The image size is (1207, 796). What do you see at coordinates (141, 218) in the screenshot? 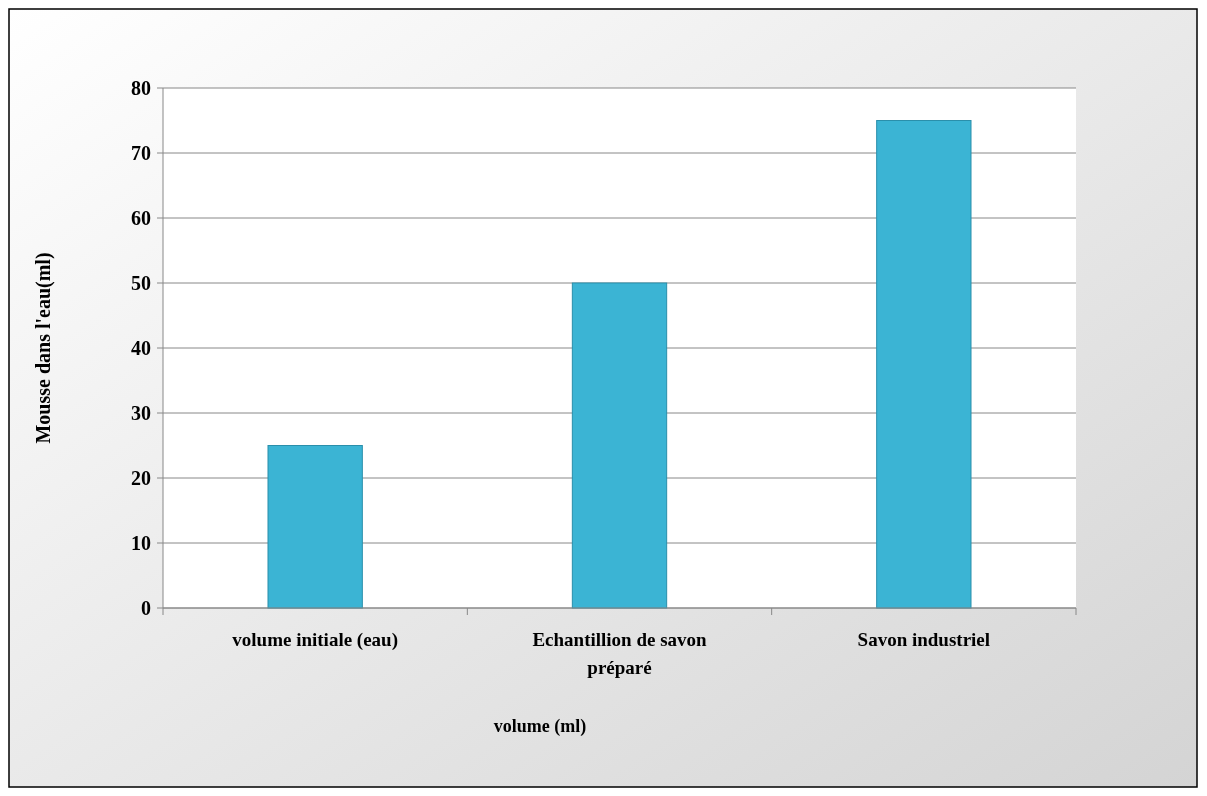
I see `y-tick-label: 60` at bounding box center [141, 218].